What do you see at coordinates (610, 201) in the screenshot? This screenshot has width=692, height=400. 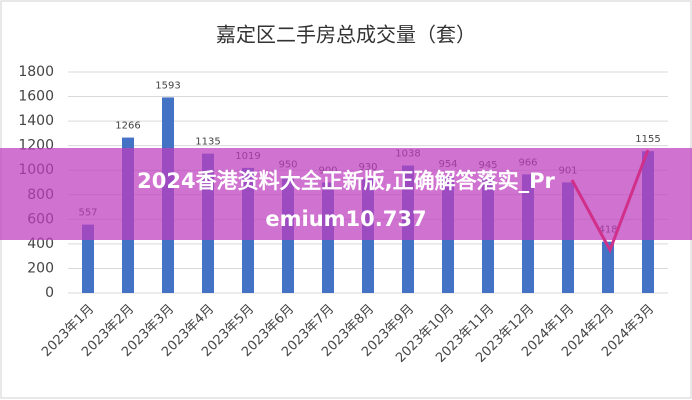 I see `trend-arrow` at bounding box center [610, 201].